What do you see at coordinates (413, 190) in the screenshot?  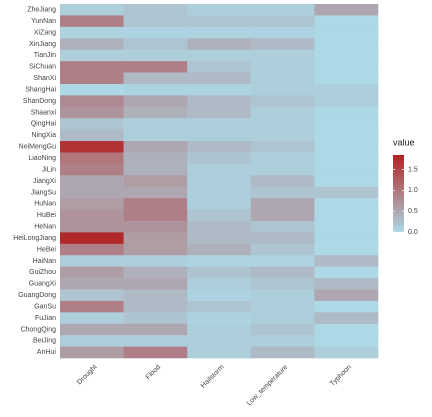 I see `colorbar-tick-label: 1.0` at bounding box center [413, 190].